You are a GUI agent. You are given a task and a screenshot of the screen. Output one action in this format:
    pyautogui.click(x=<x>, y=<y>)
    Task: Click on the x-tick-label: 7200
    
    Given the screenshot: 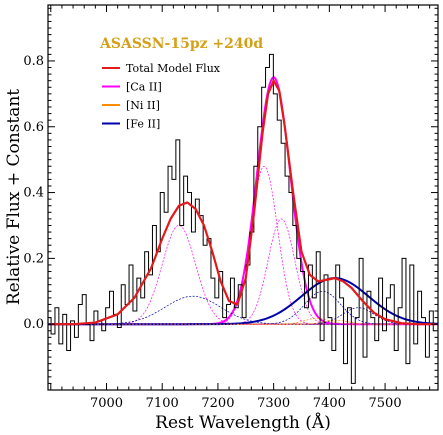 What is the action you would take?
    pyautogui.click(x=217, y=403)
    